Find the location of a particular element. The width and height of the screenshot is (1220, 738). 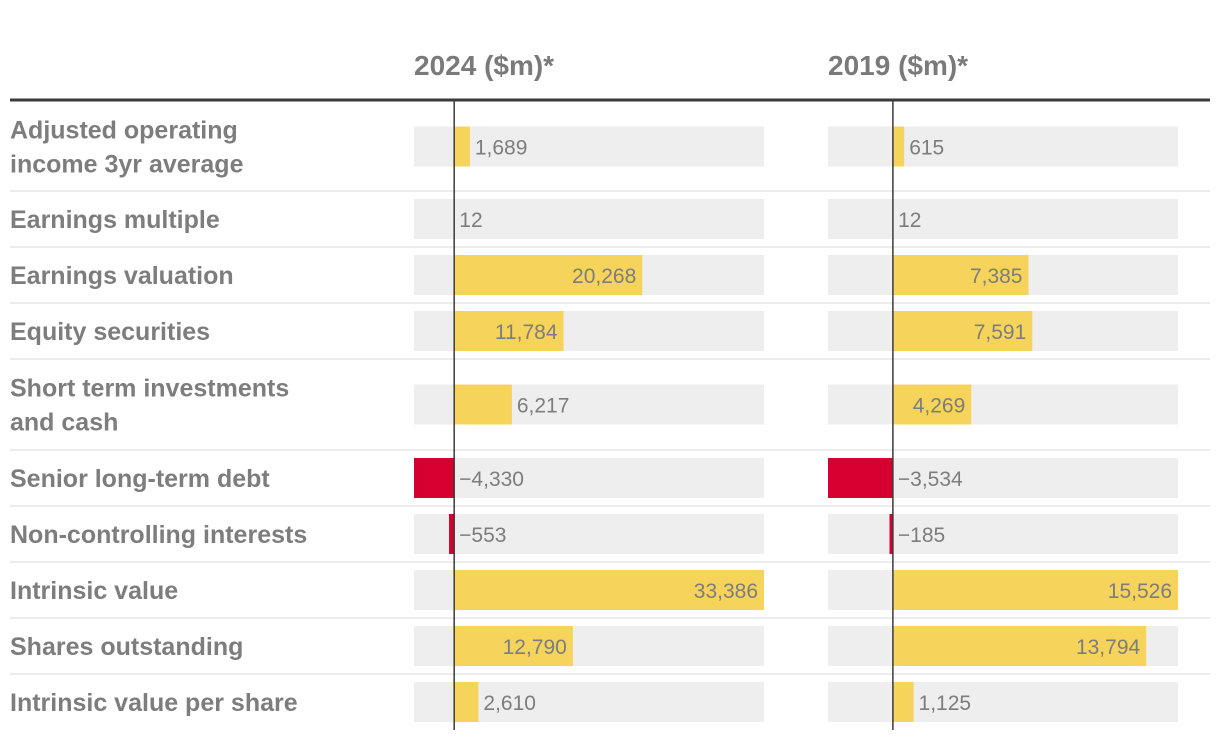

value-label-2024: 1,689 is located at coordinates (501, 148).